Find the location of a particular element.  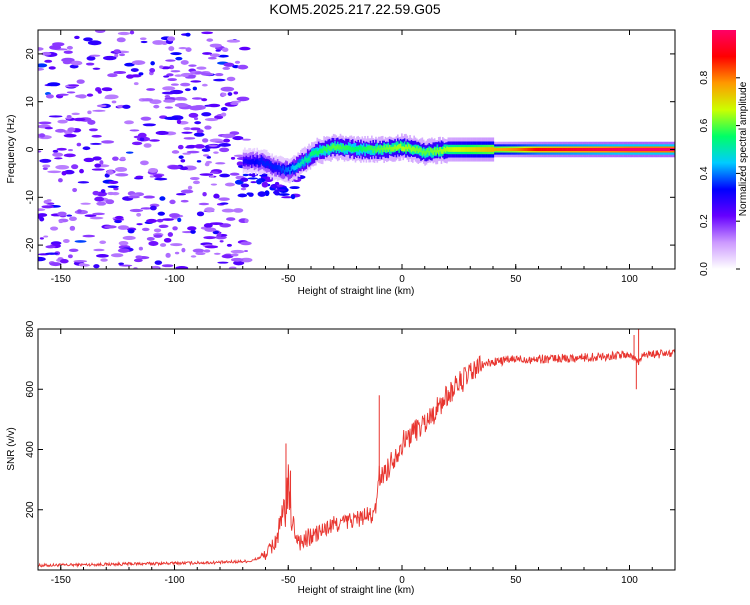

spectrogram-xtick-label: -100 is located at coordinates (174, 279).